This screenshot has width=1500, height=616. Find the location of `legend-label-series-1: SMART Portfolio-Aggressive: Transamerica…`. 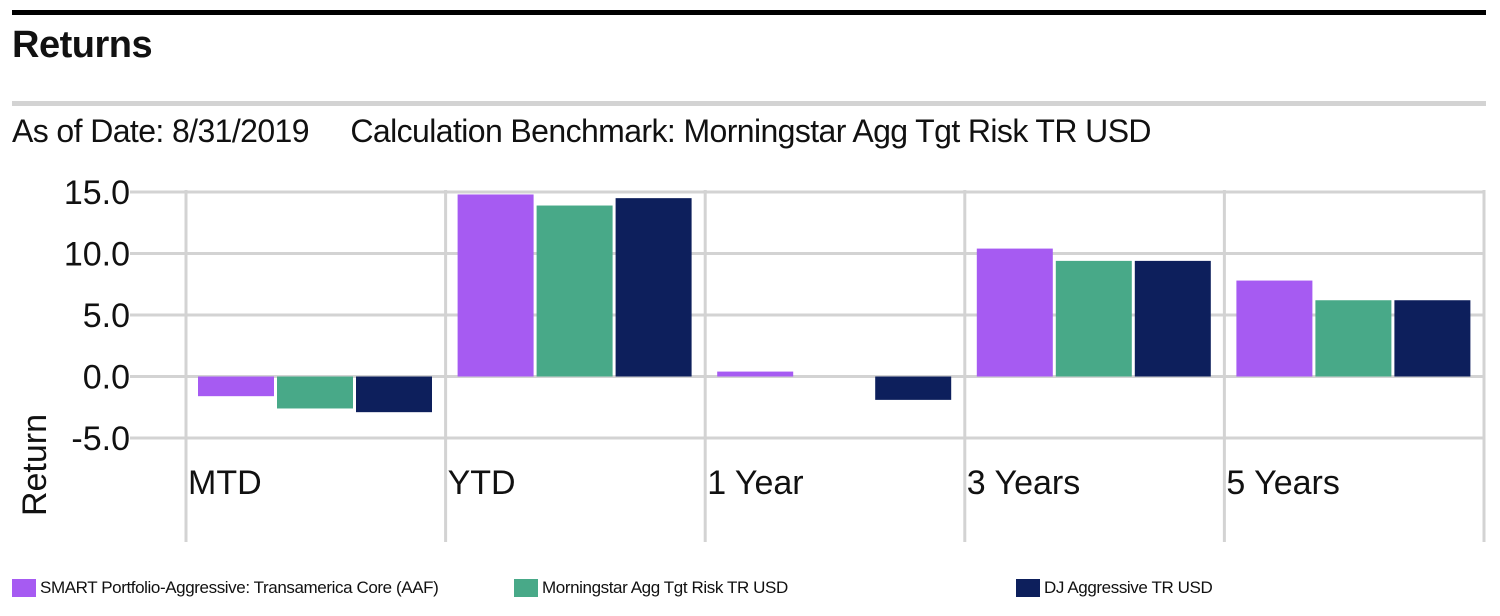

legend-label-series-1: SMART Portfolio-Aggressive: Transamerica… is located at coordinates (239, 587).